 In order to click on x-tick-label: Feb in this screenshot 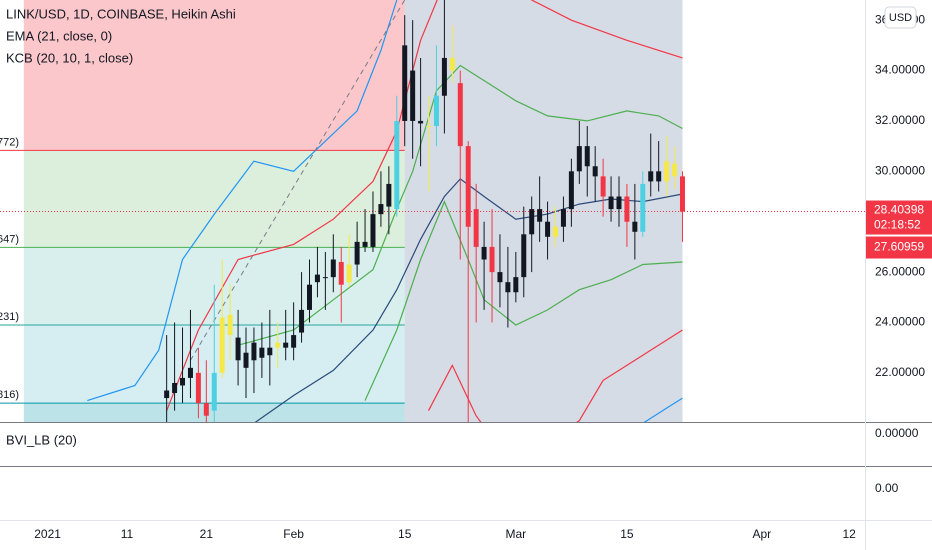, I will do `click(293, 534)`.